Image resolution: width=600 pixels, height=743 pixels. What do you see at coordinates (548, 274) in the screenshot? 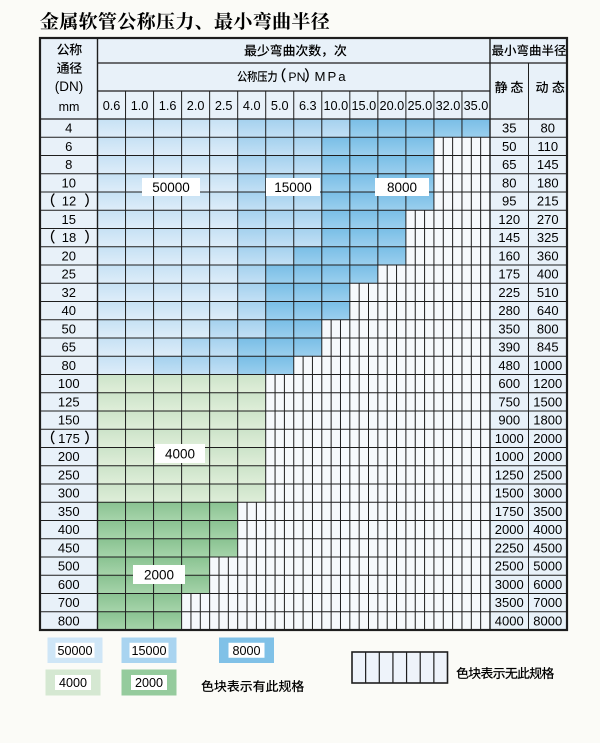
I see `svg-text: 400` at bounding box center [548, 274].